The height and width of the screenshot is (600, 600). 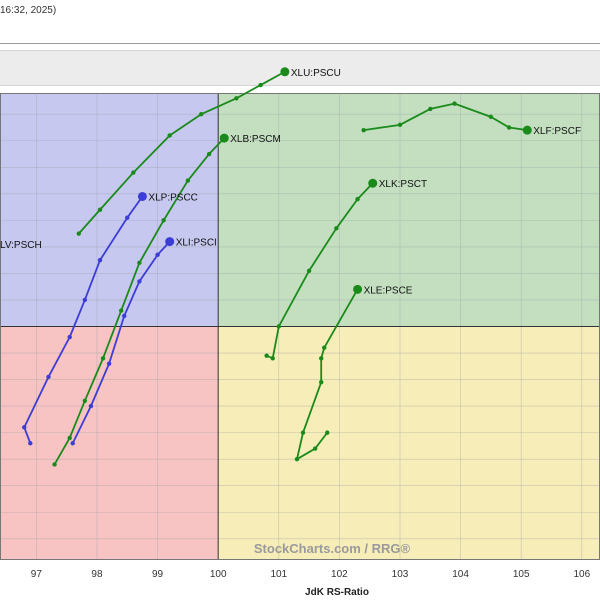 What do you see at coordinates (142, 196) in the screenshot?
I see `head-xlp-pscc` at bounding box center [142, 196].